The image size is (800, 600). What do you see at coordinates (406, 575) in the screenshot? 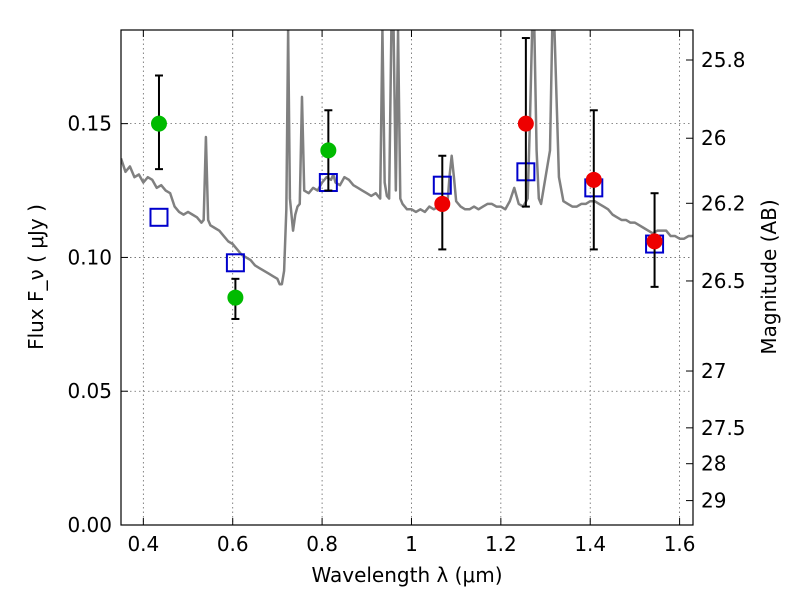
I see `x-axis-label: Wavelength λ (μm)` at bounding box center [406, 575].